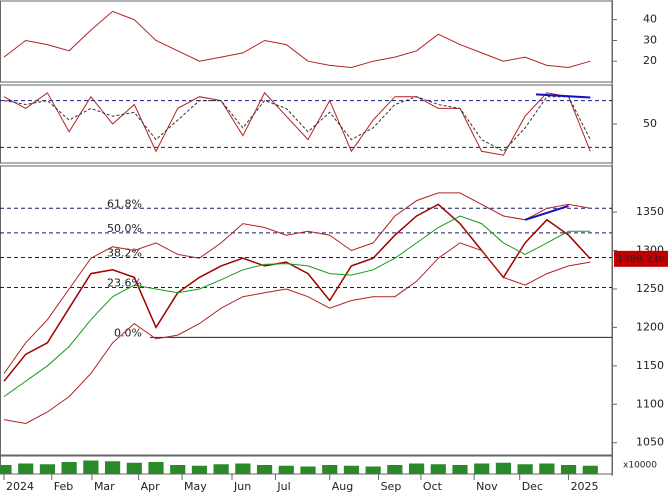 The image size is (668, 495). What do you see at coordinates (124, 203) in the screenshot?
I see `fib-label: 61.8%` at bounding box center [124, 203].